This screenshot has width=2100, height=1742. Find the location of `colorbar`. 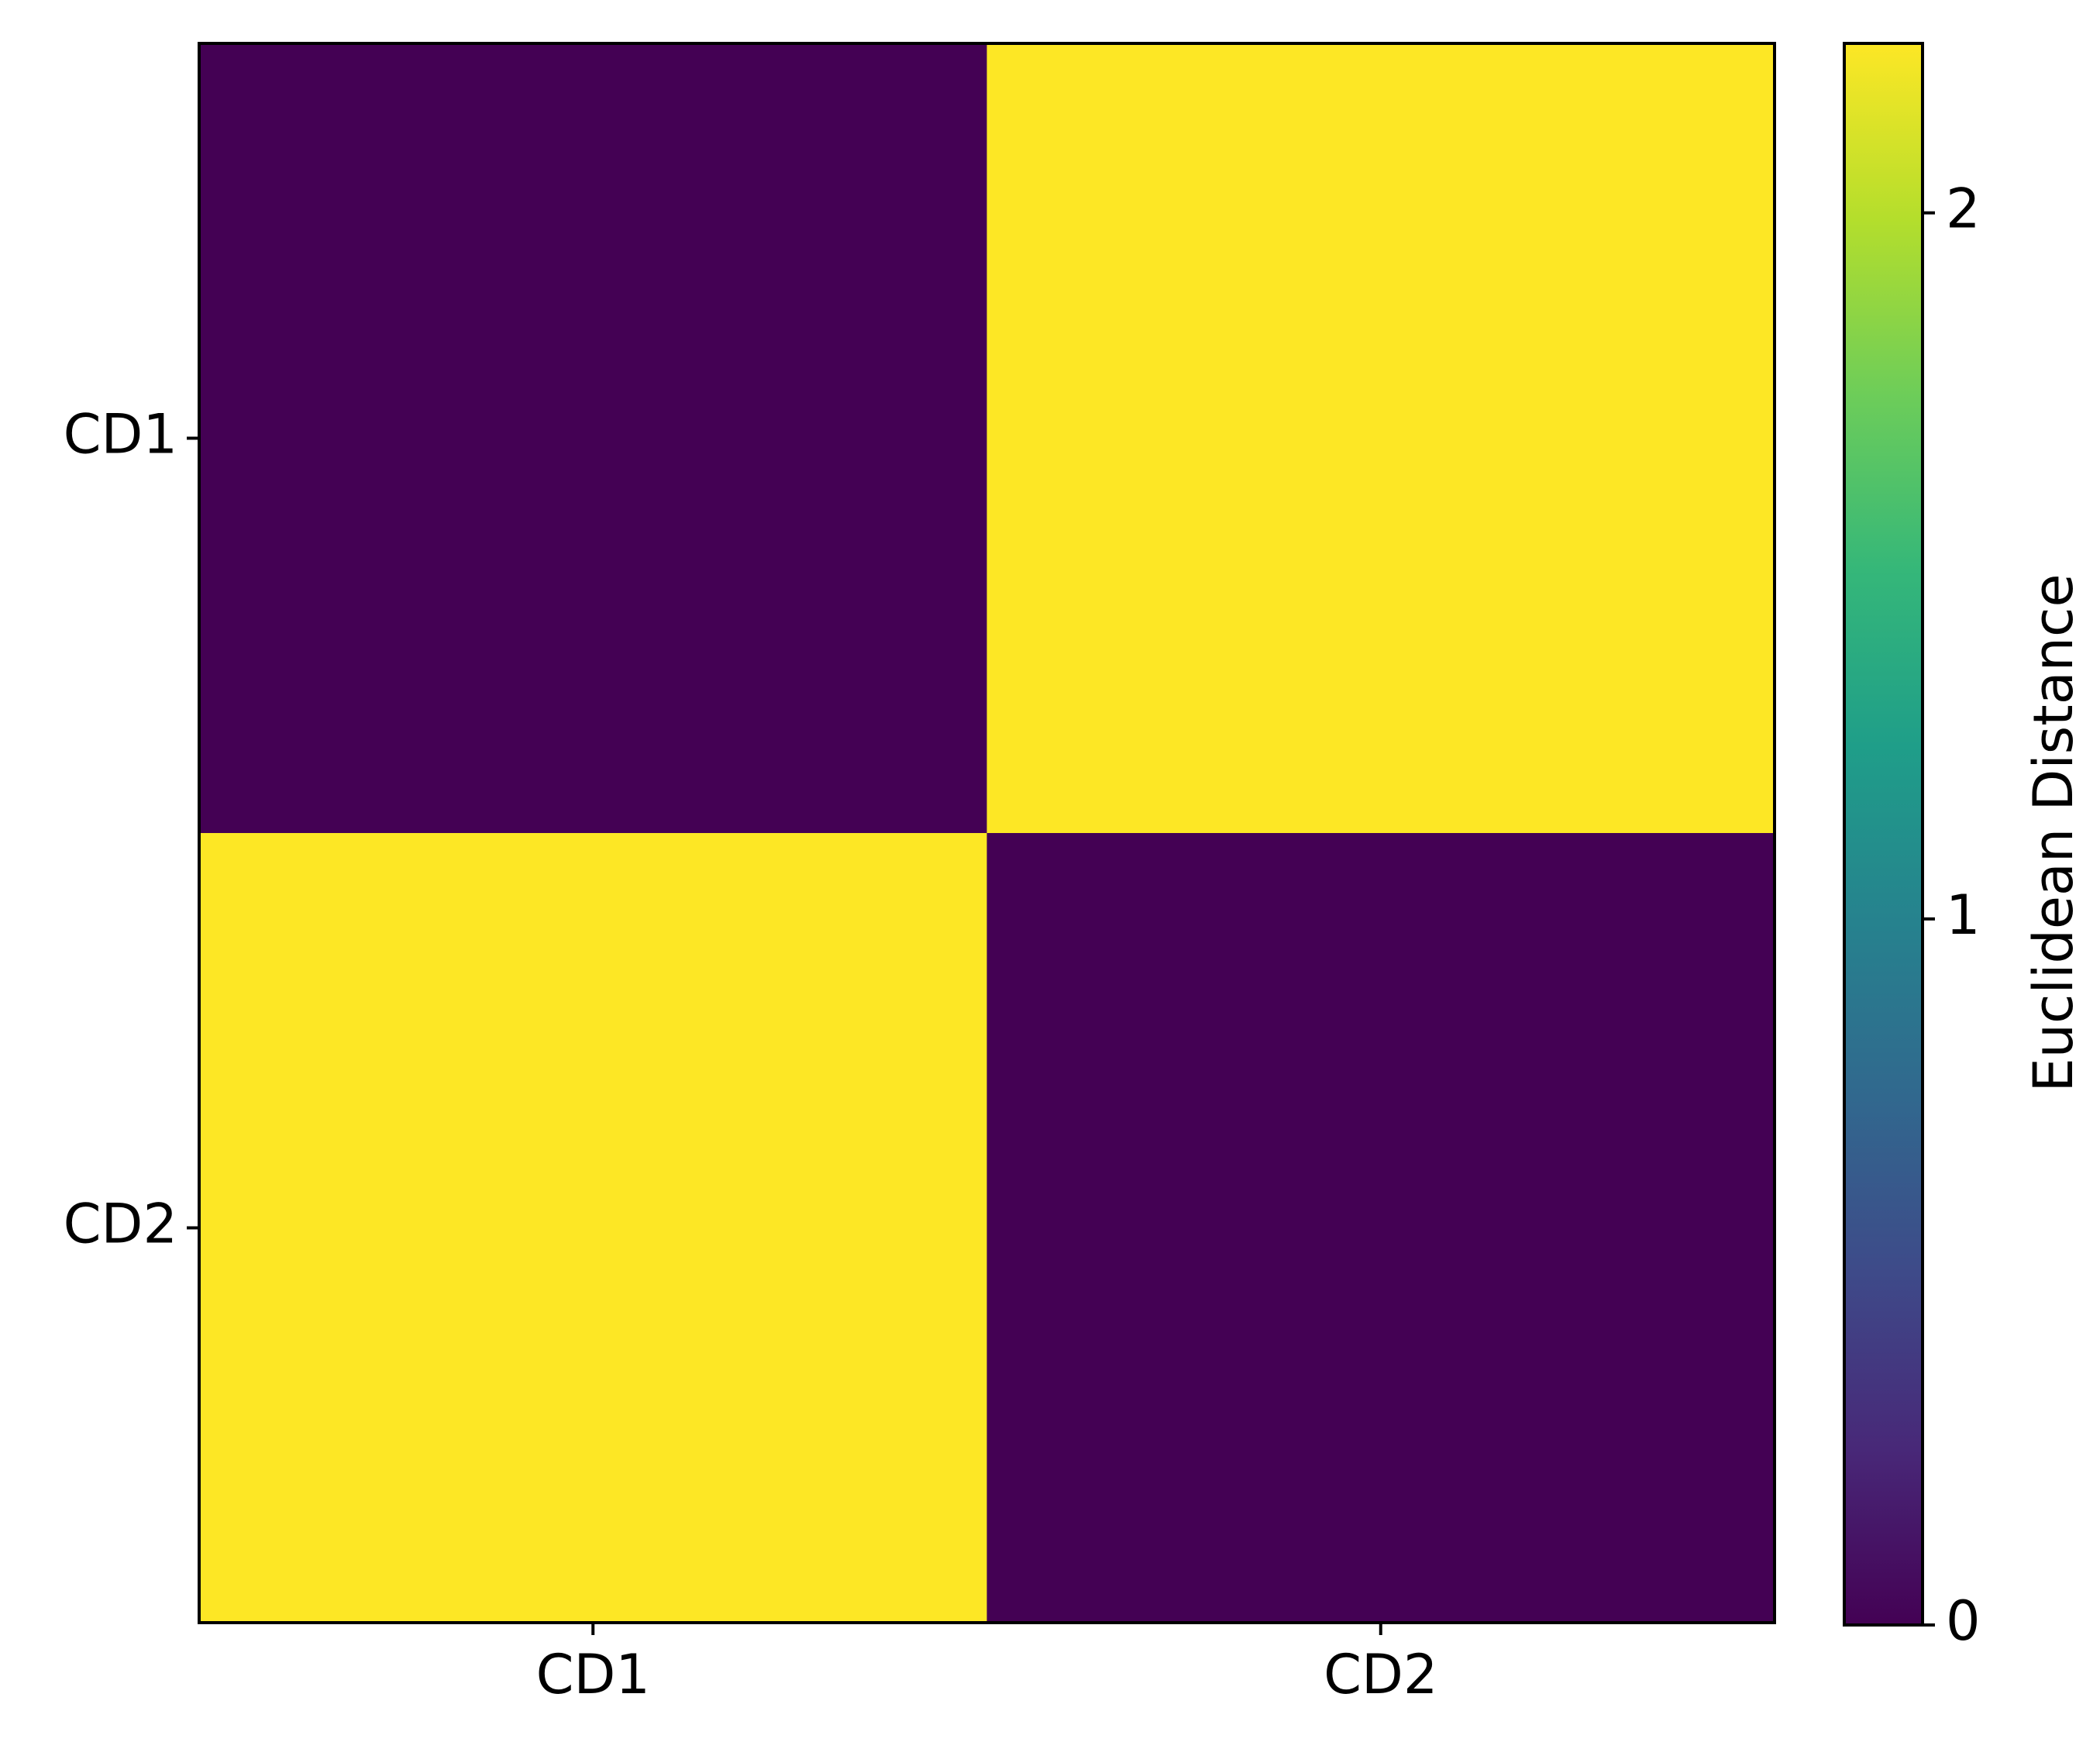

colorbar is located at coordinates (1884, 835).